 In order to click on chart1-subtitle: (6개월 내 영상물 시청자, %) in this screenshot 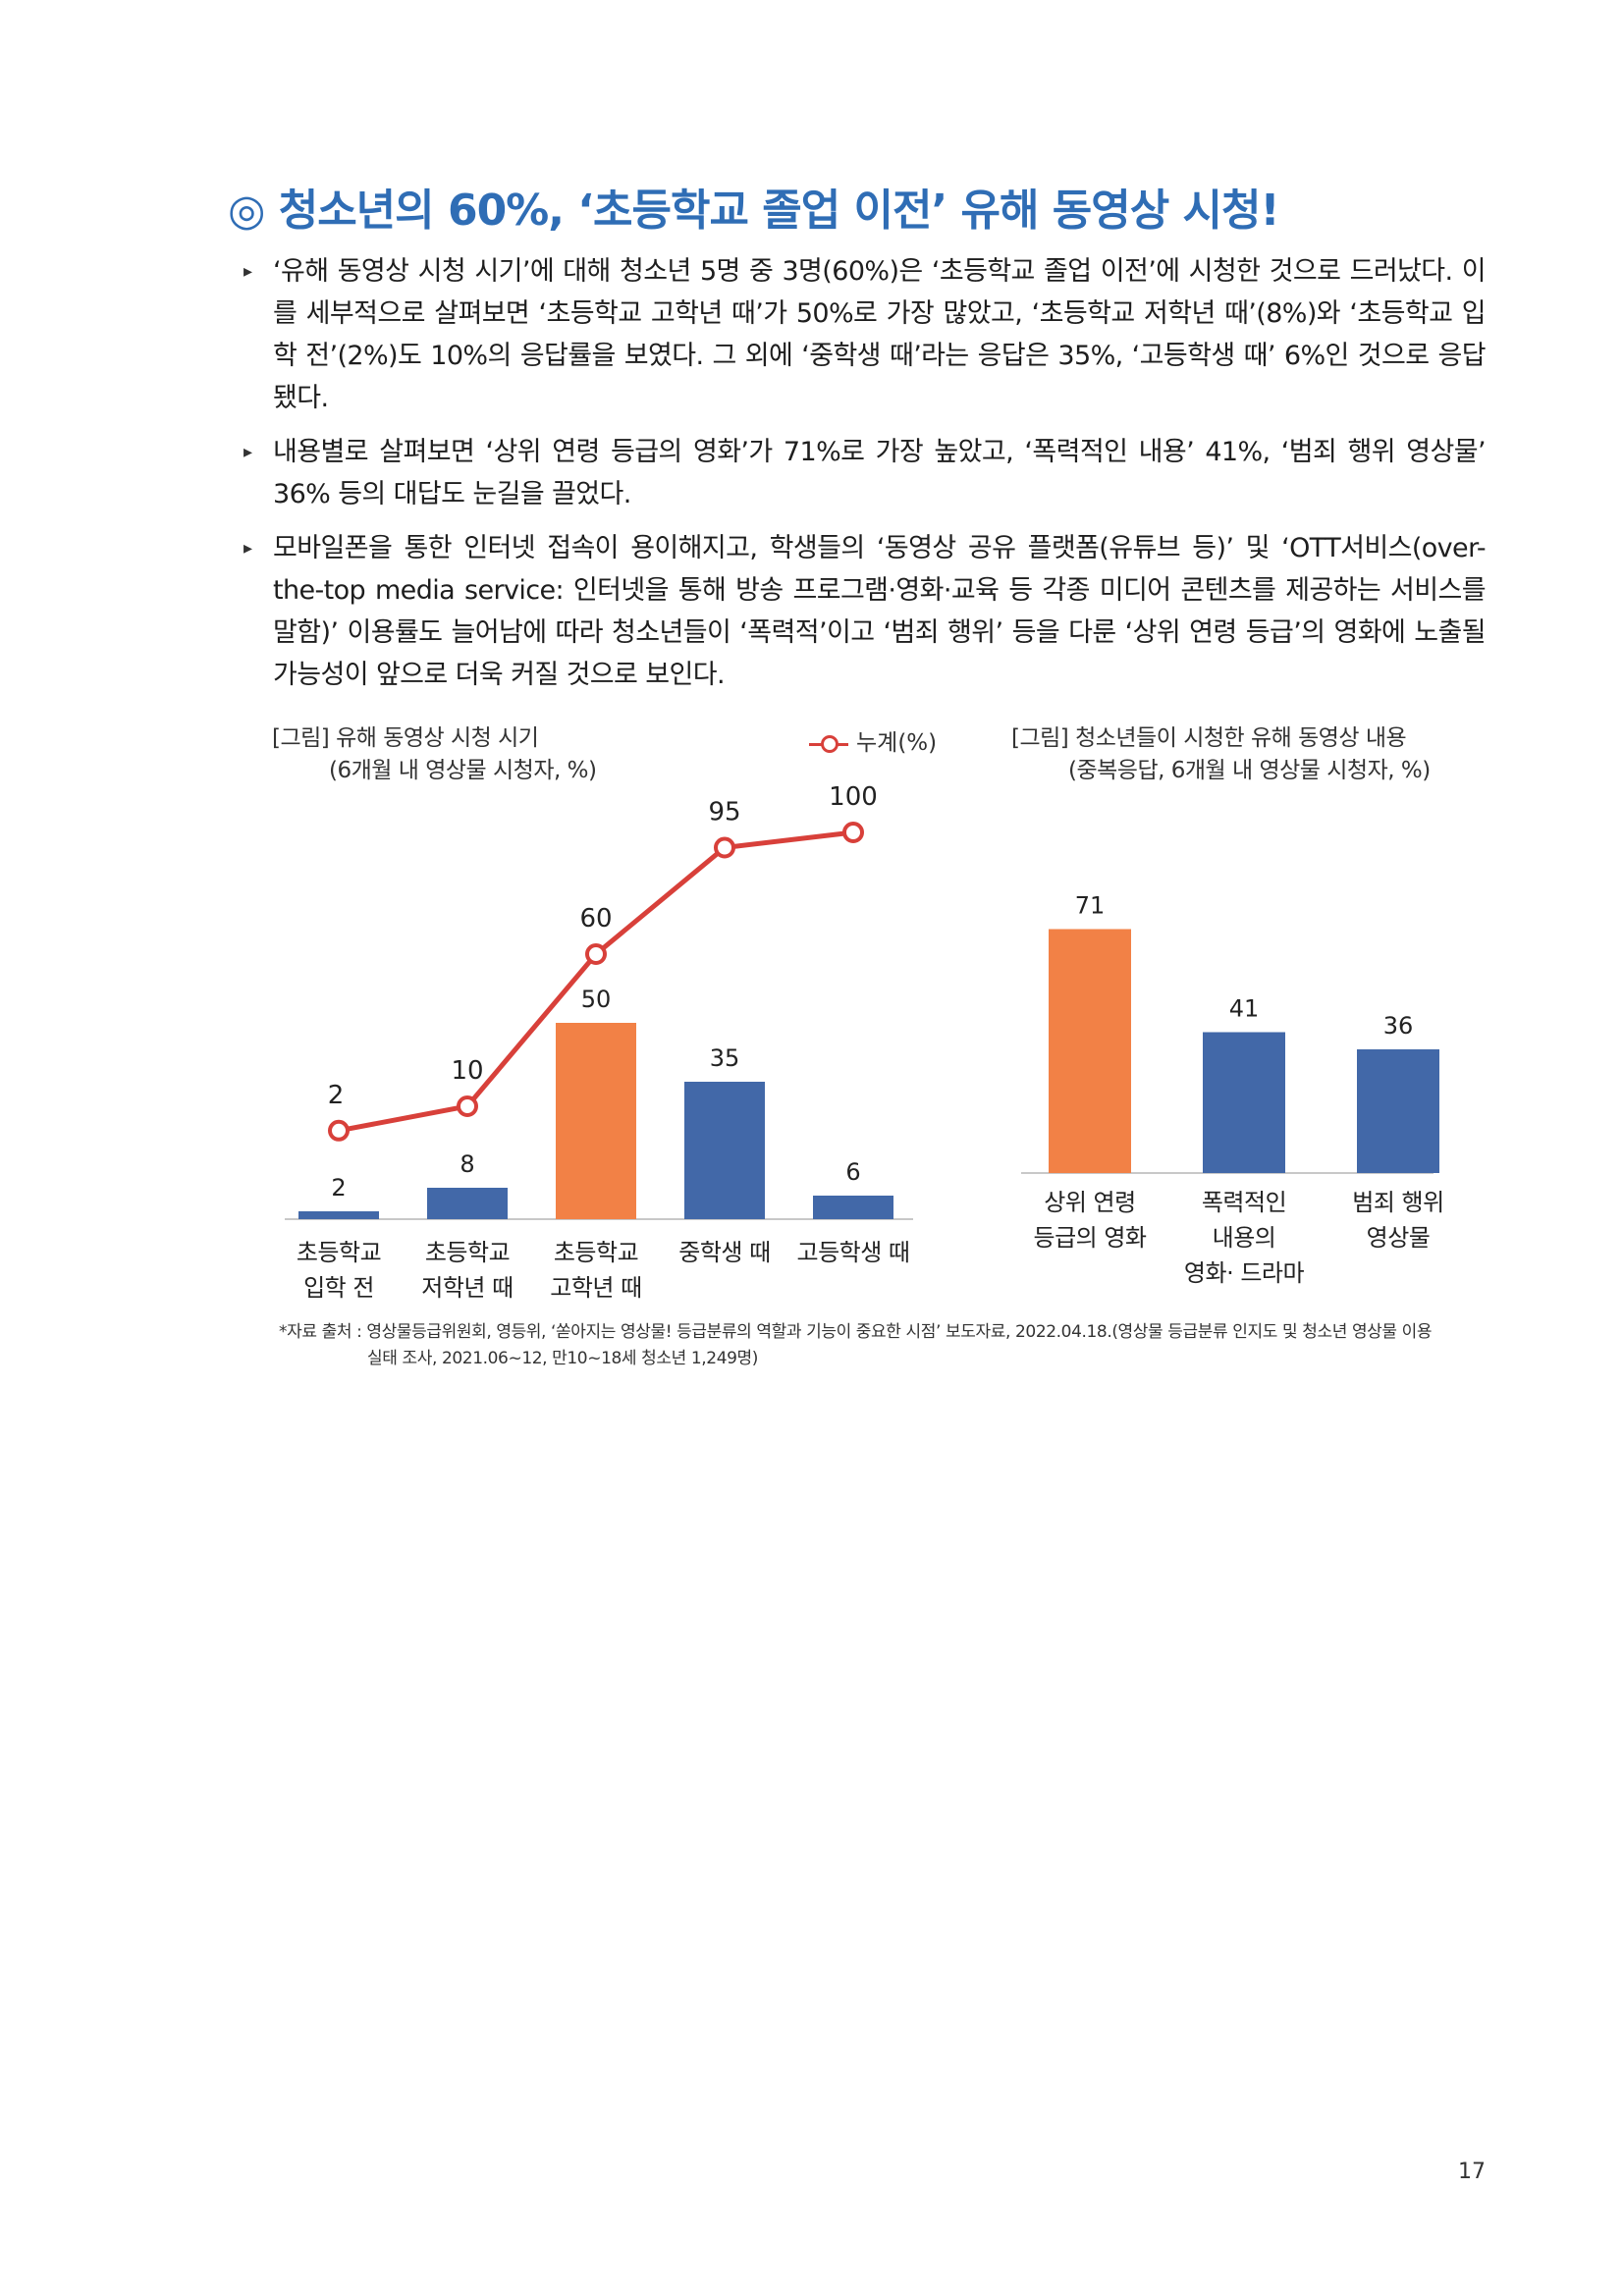, I will do `click(463, 770)`.